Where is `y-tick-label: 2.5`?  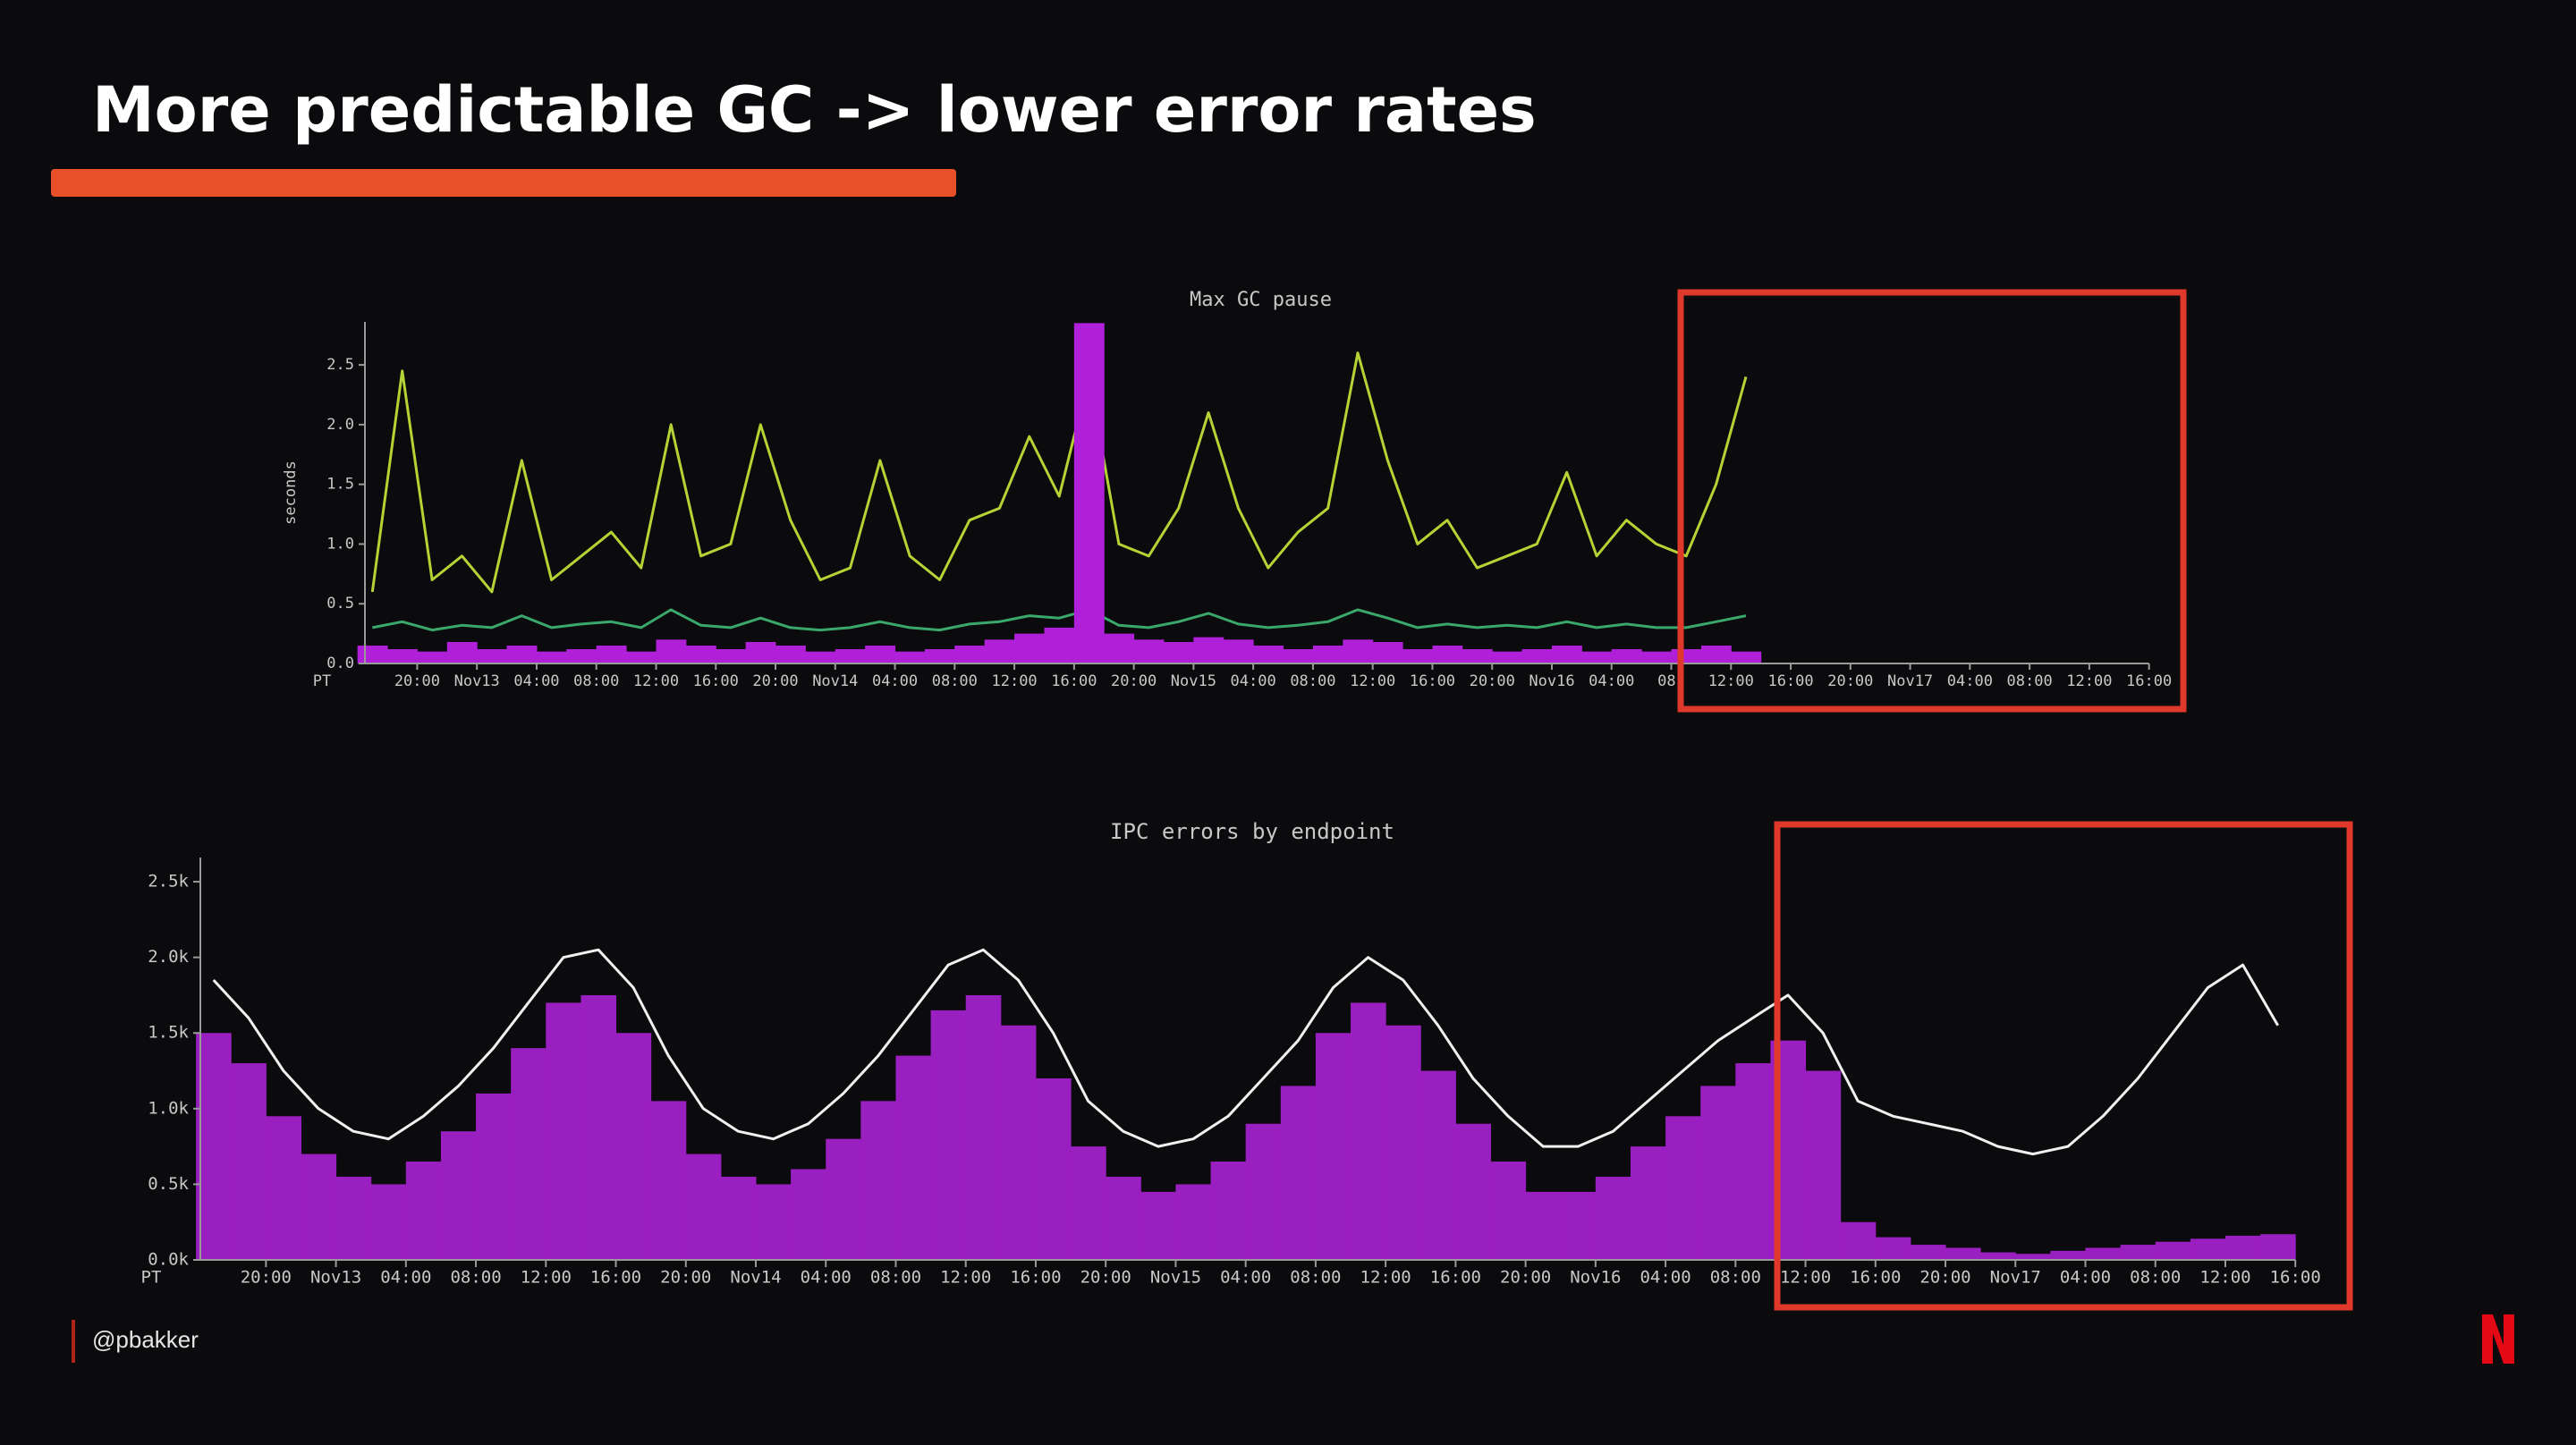 y-tick-label: 2.5 is located at coordinates (340, 365).